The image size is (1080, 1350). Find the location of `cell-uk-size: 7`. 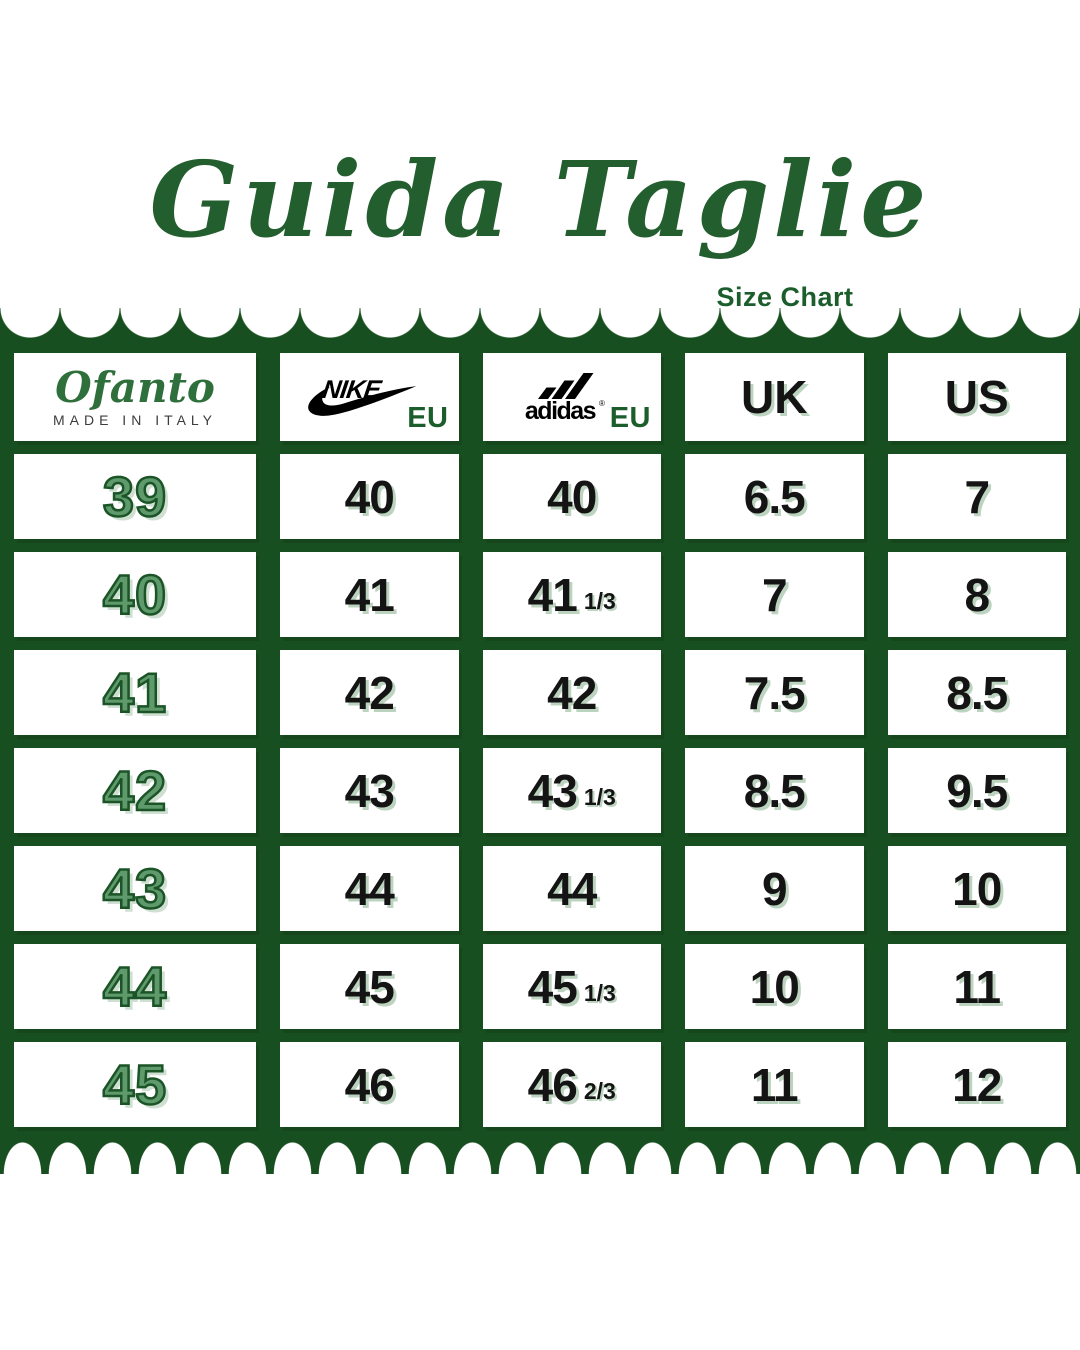

cell-uk-size: 7 is located at coordinates (774, 594).